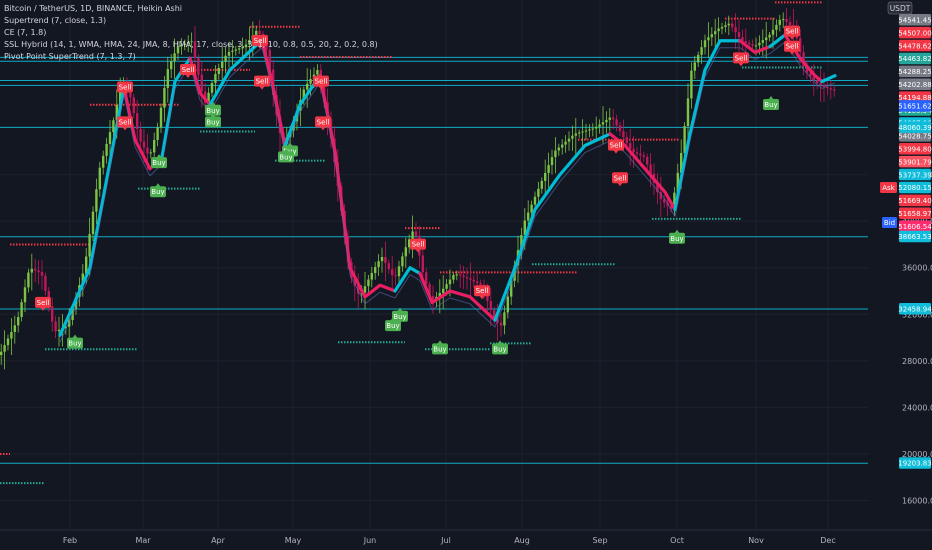 This screenshot has width=932, height=550. I want to click on x-tick-label: May, so click(293, 540).